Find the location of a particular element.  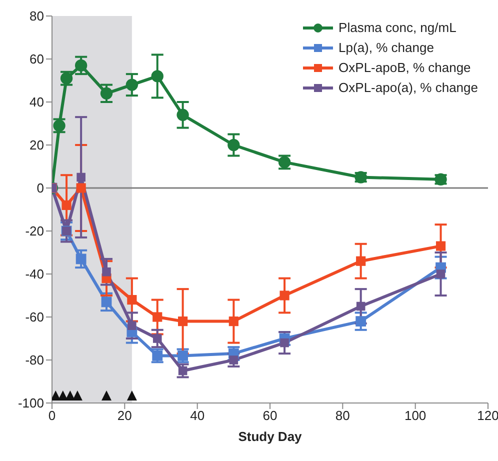

legend-label: Lp(a), % change is located at coordinates (386, 48).